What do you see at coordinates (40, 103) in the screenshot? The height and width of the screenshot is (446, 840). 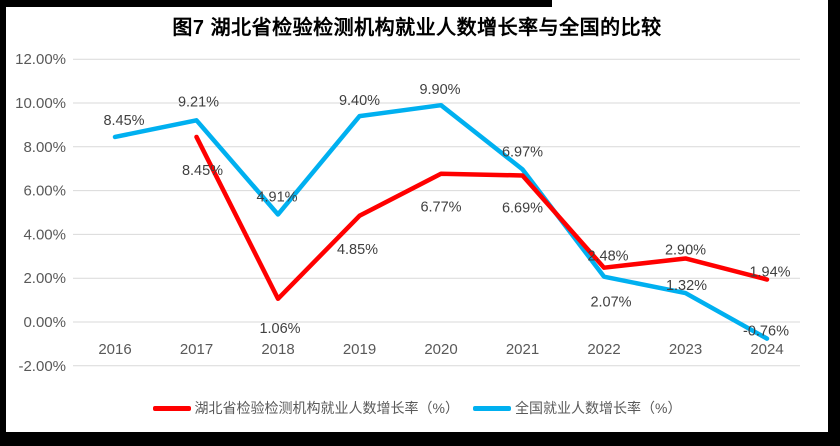 I see `y-tick-label: 10.00%` at bounding box center [40, 103].